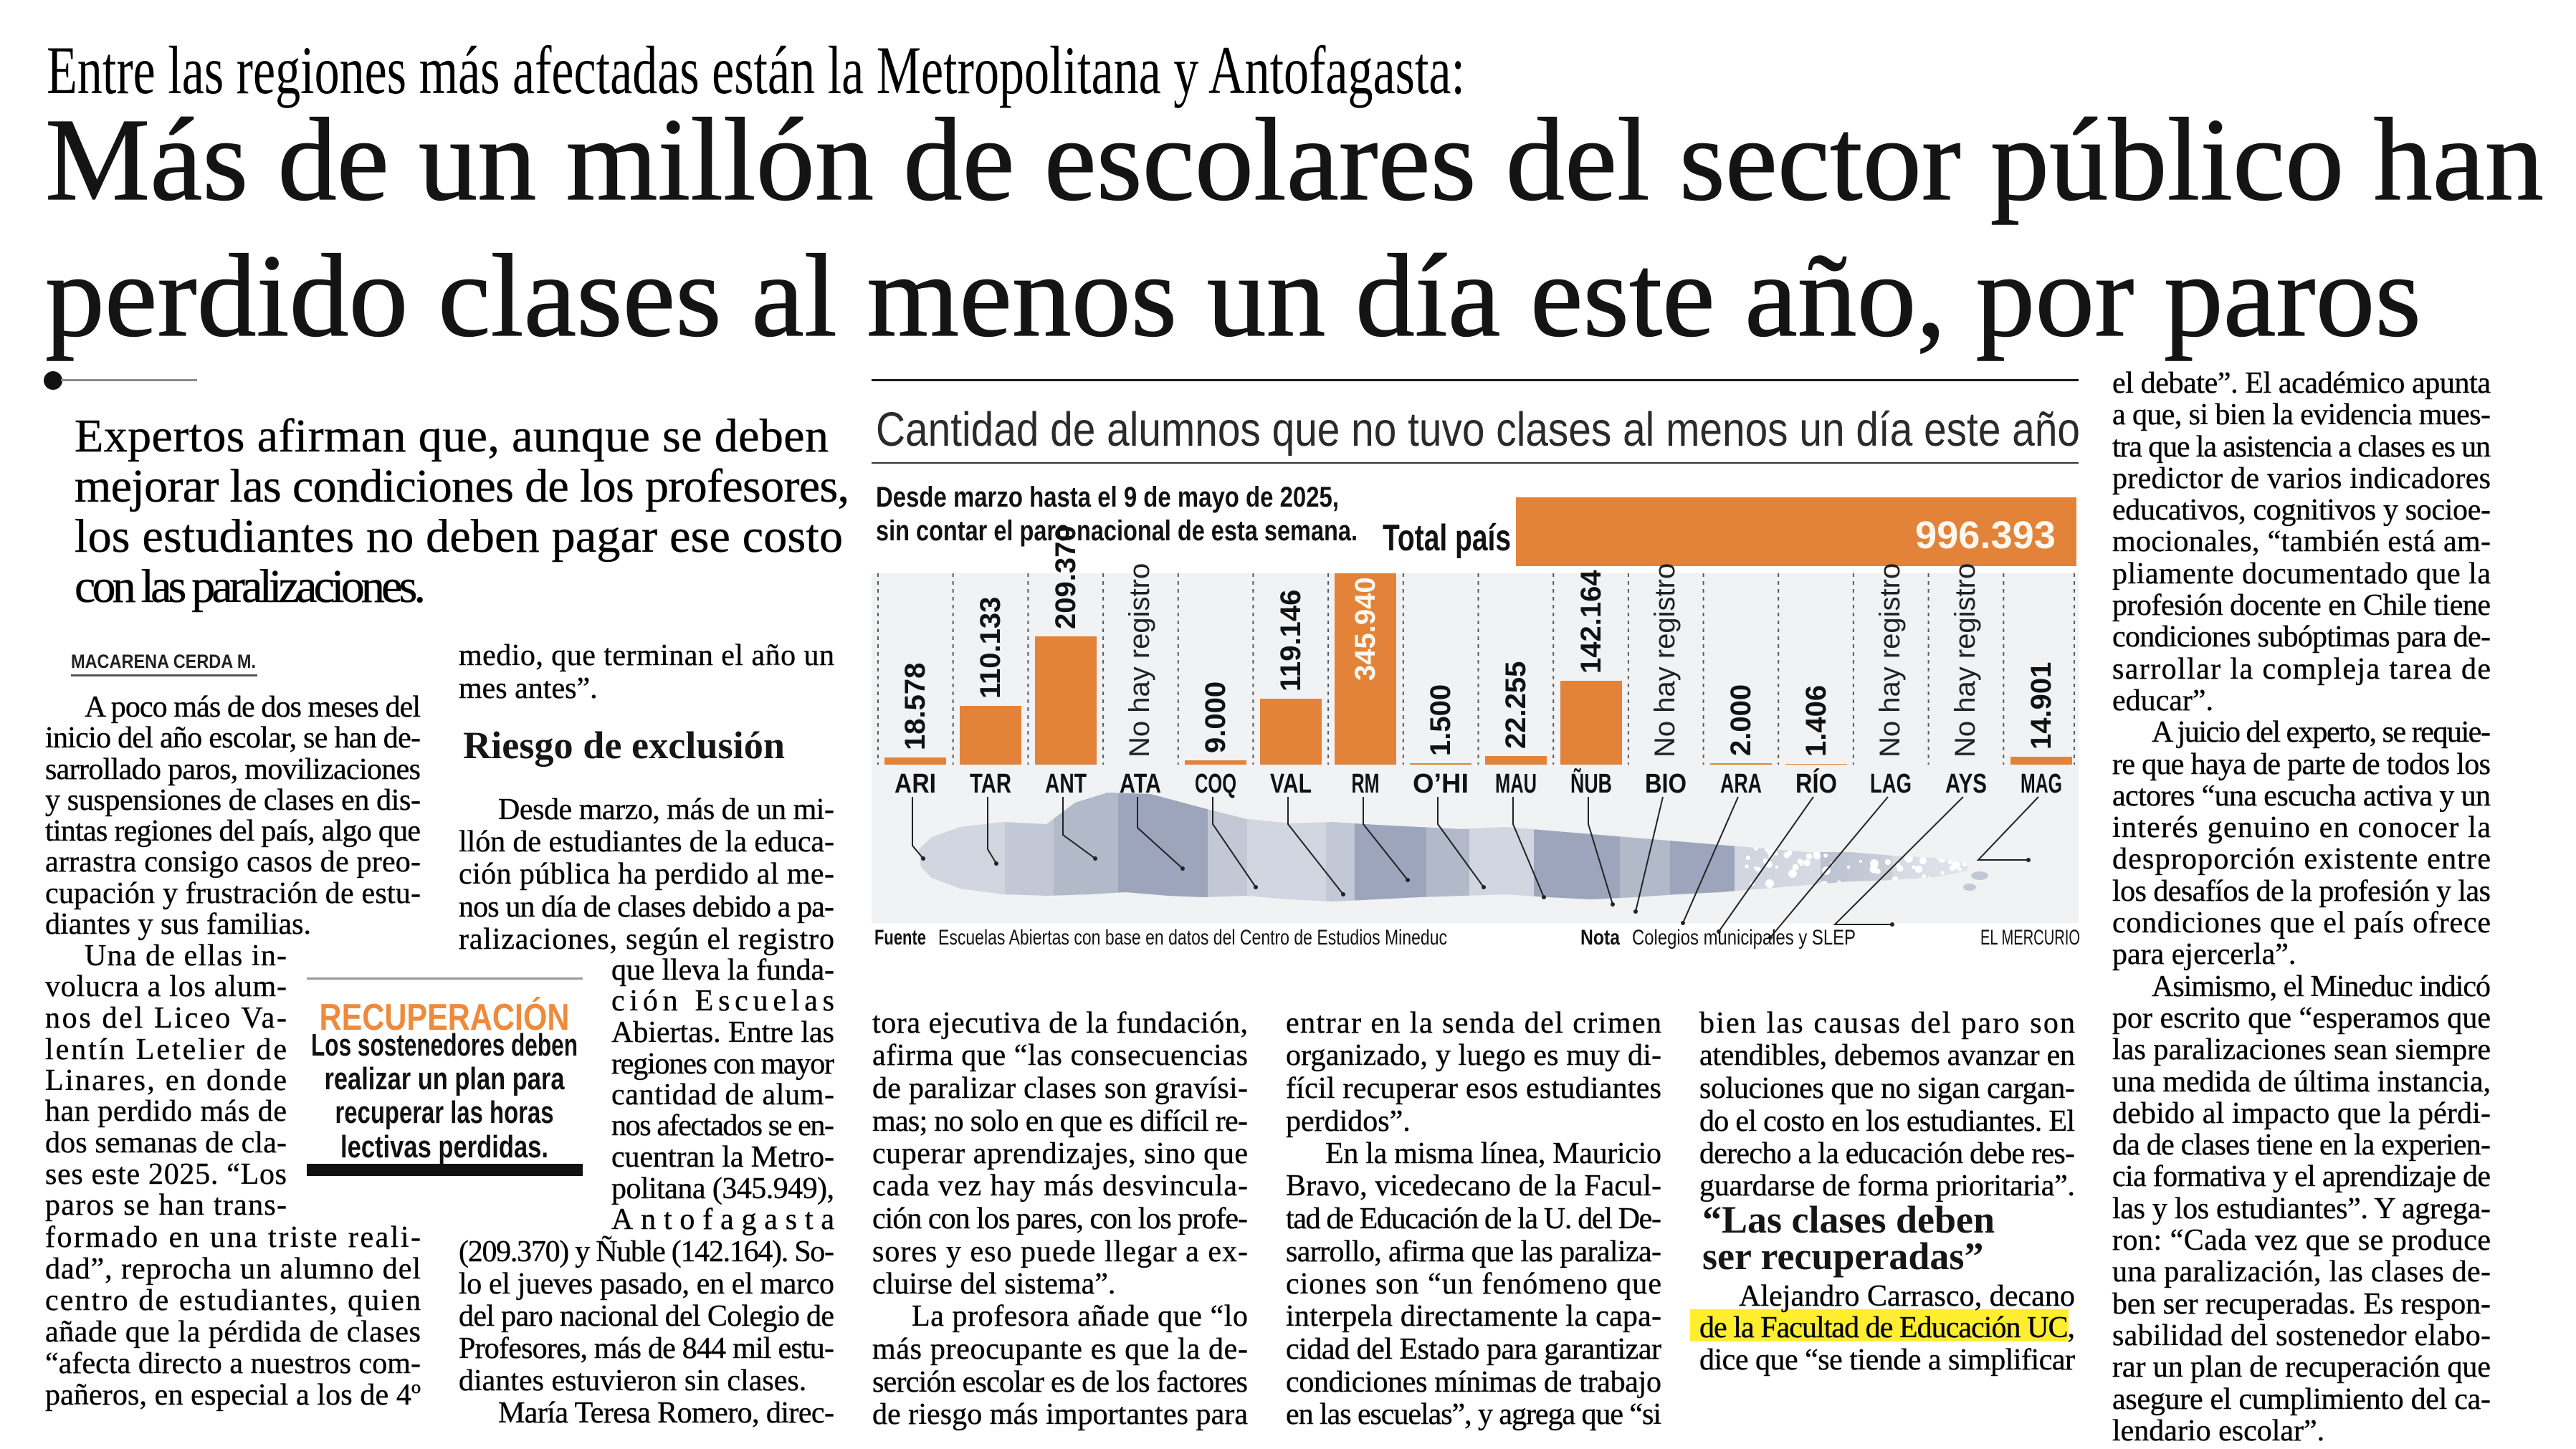  Describe the element at coordinates (2301, 638) in the screenshot. I see `svg-text:condiciones subóptimas para de: condiciones subóptimas para de-` at that location.